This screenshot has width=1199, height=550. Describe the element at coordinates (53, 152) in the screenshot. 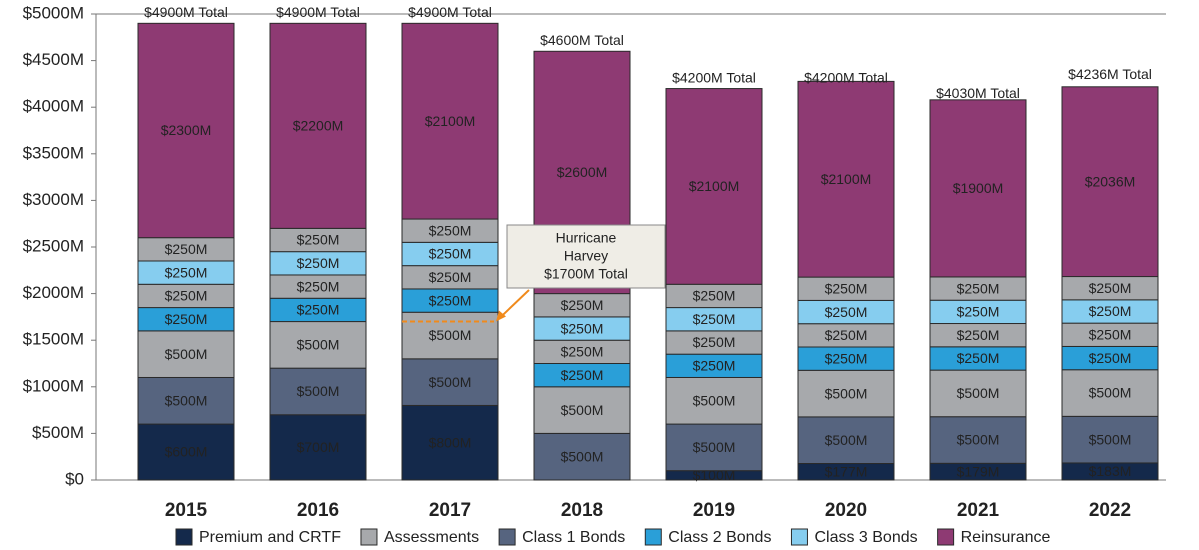

I see `y-tick-label: $3500M` at that location.